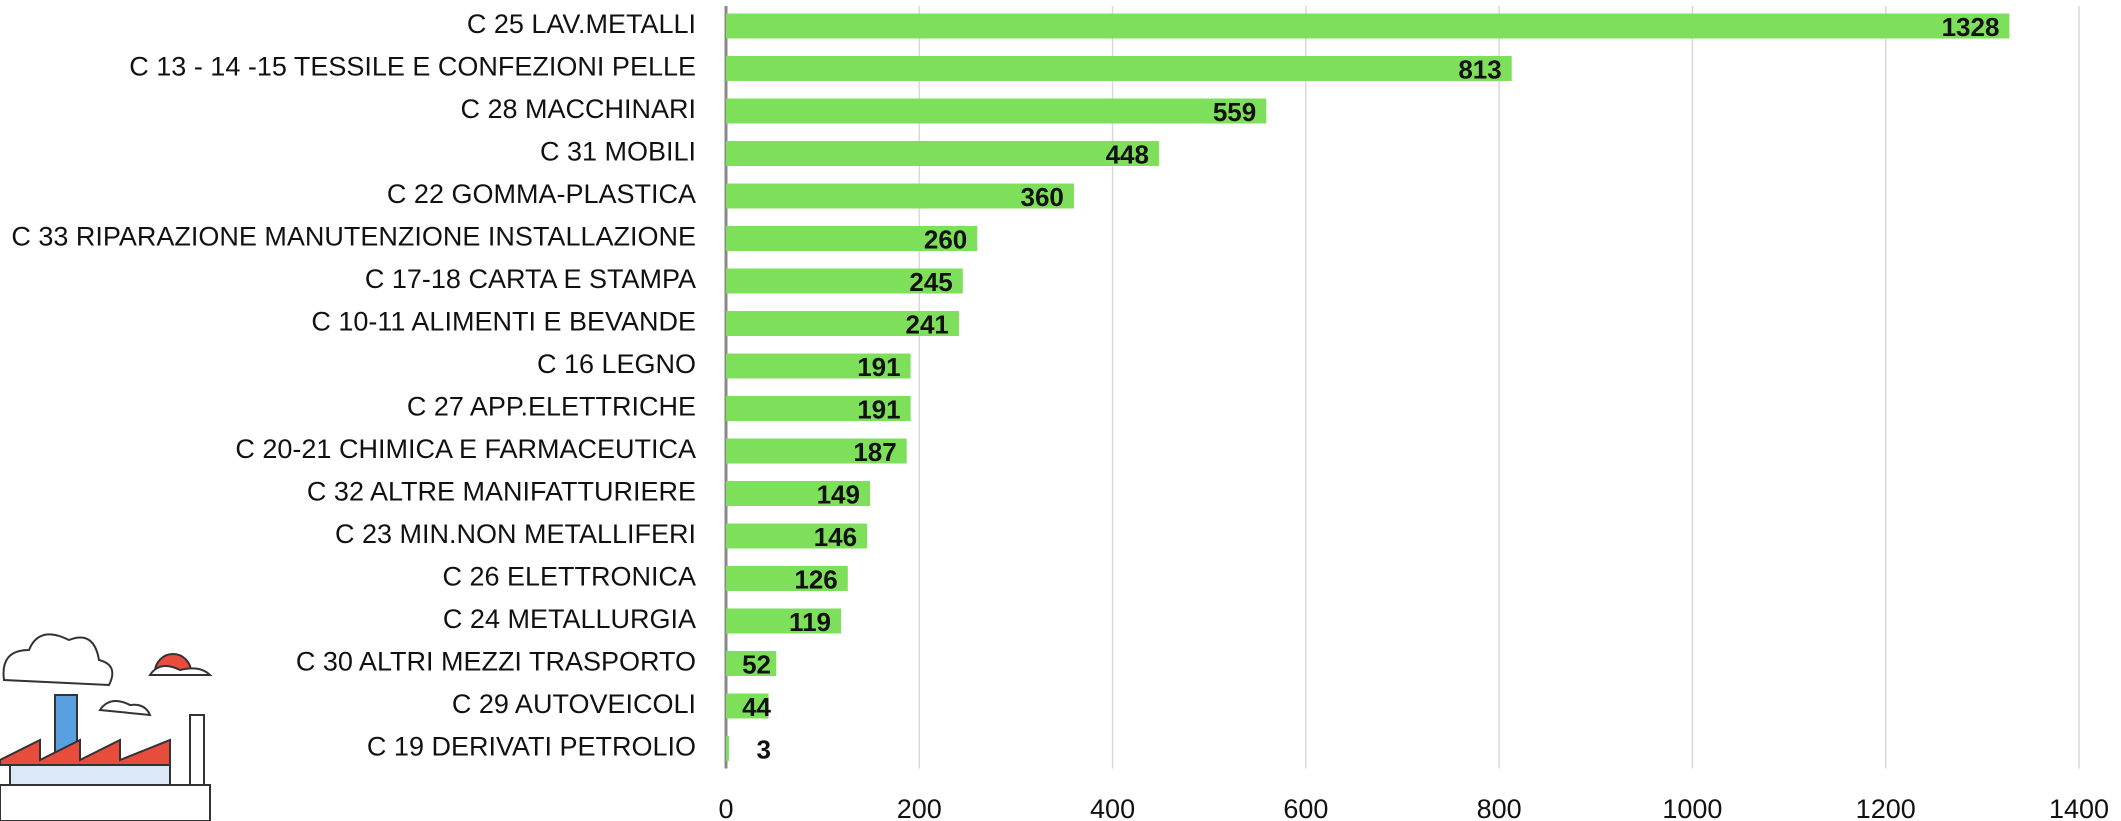  Describe the element at coordinates (725, 807) in the screenshot. I see `x-tick-label: 0` at that location.